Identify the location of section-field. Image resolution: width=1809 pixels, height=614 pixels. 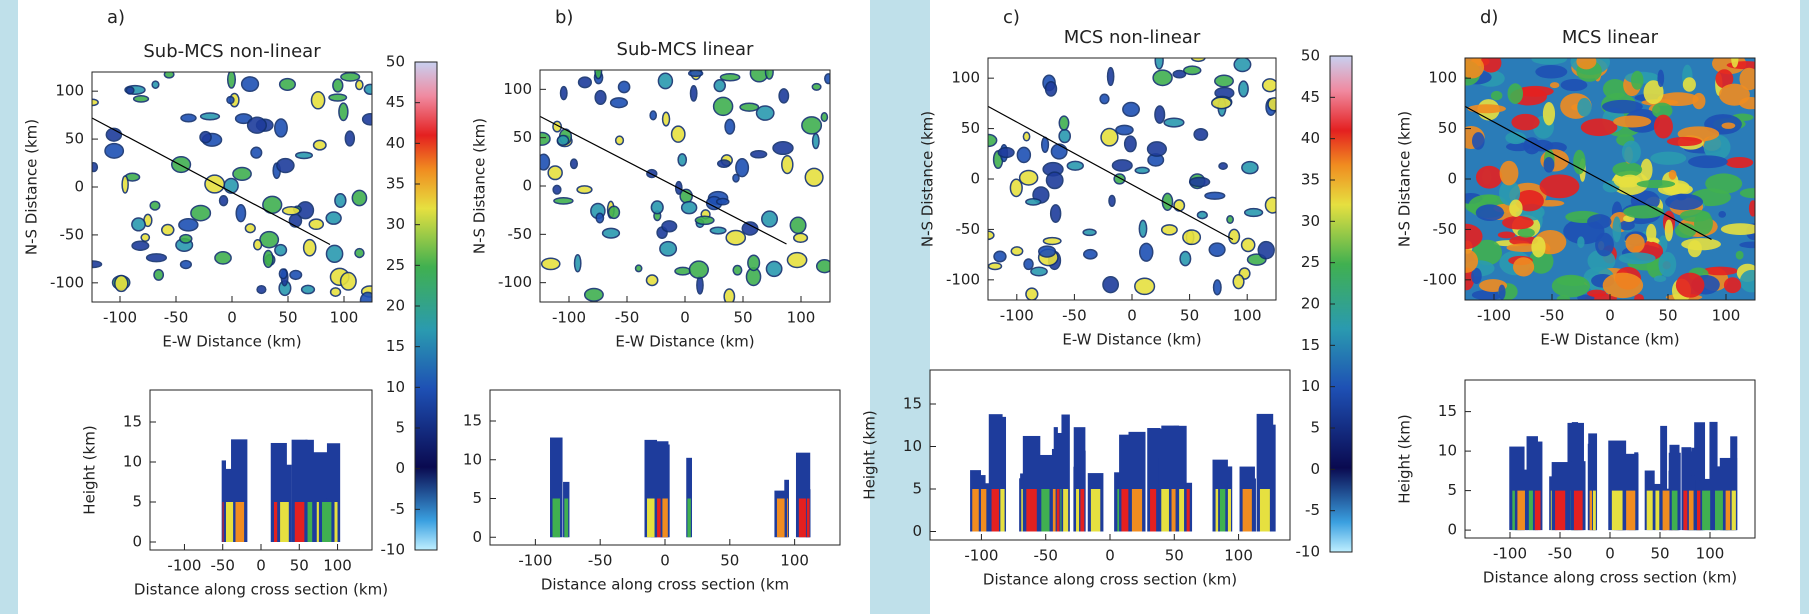
(680, 487).